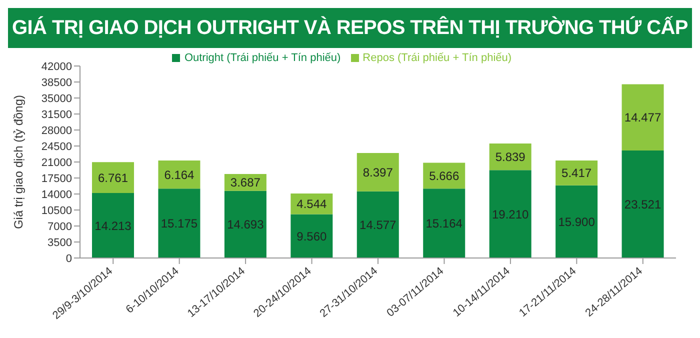 This screenshot has width=700, height=338. I want to click on y-tick-label: 14000, so click(56, 194).